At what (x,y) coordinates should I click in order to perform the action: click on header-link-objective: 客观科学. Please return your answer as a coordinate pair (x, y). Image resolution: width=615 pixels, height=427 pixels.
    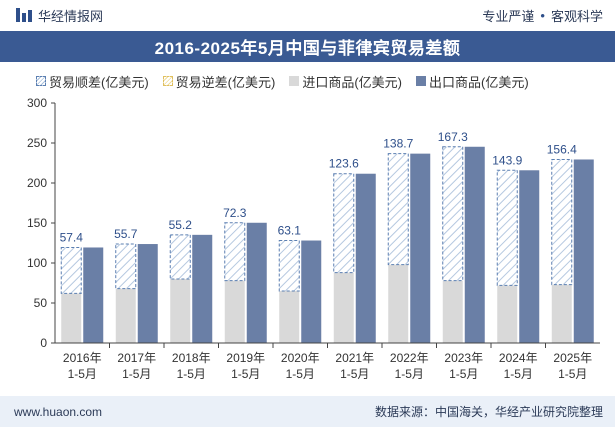
    Looking at the image, I should click on (576, 16).